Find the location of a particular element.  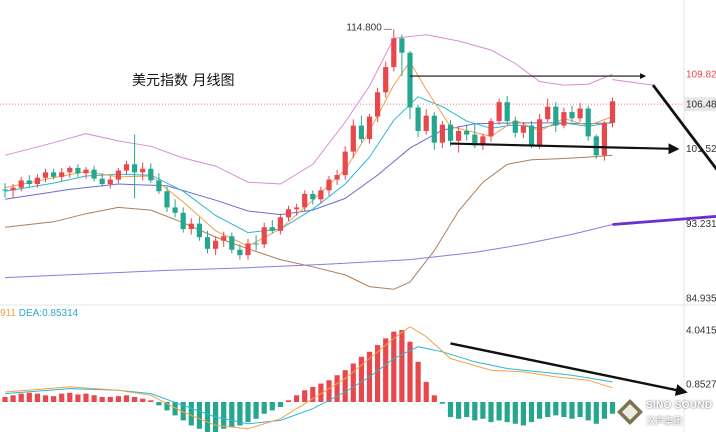

macd-dif-label: 911 is located at coordinates (8, 313).